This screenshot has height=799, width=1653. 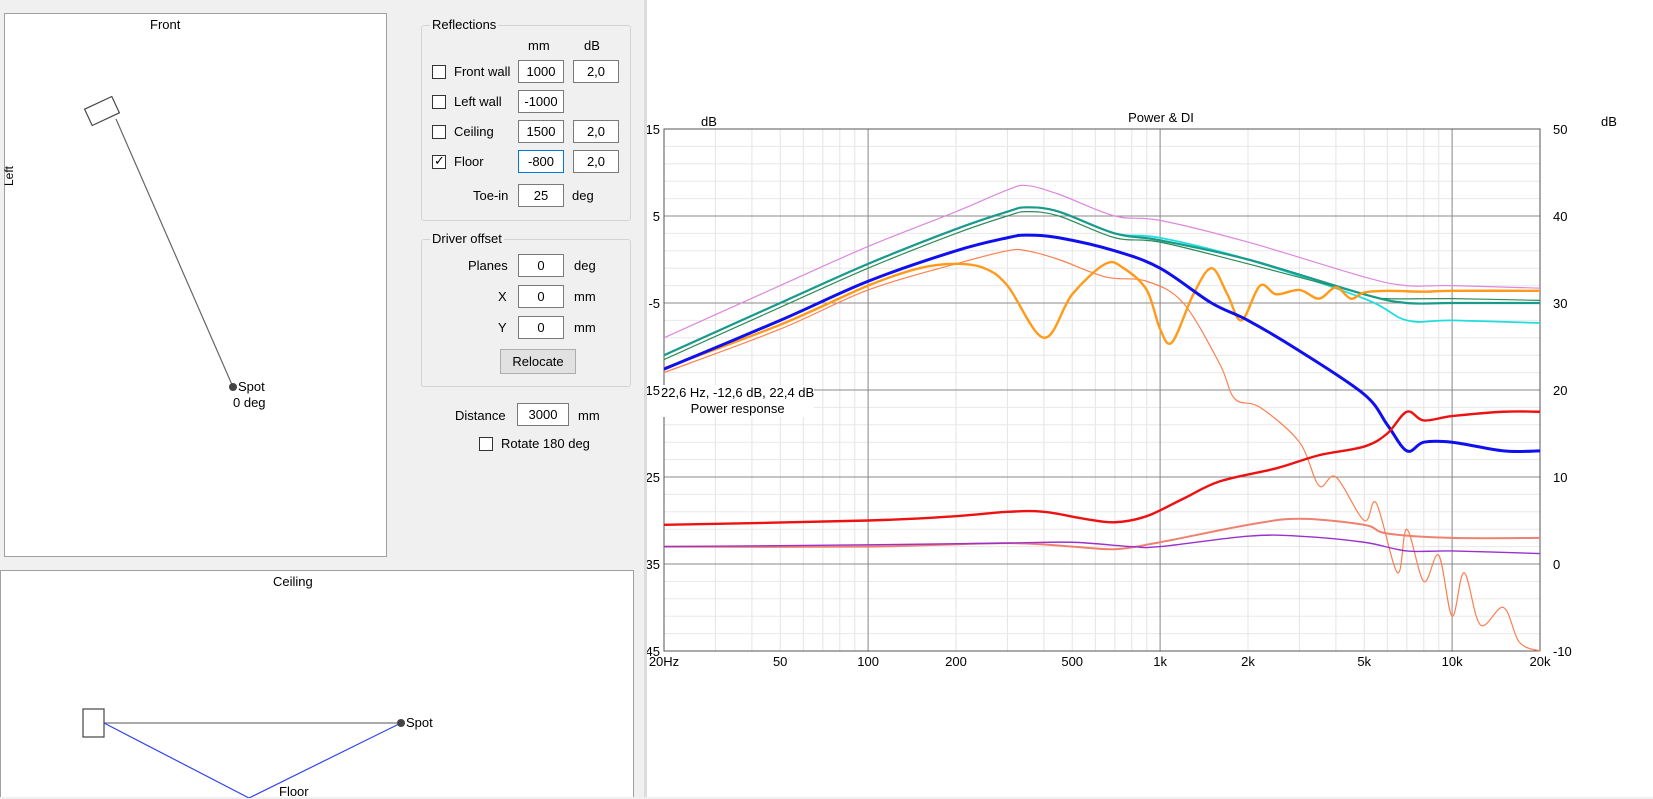 I want to click on driver-offset-group-title: Driver offset, so click(x=467, y=238).